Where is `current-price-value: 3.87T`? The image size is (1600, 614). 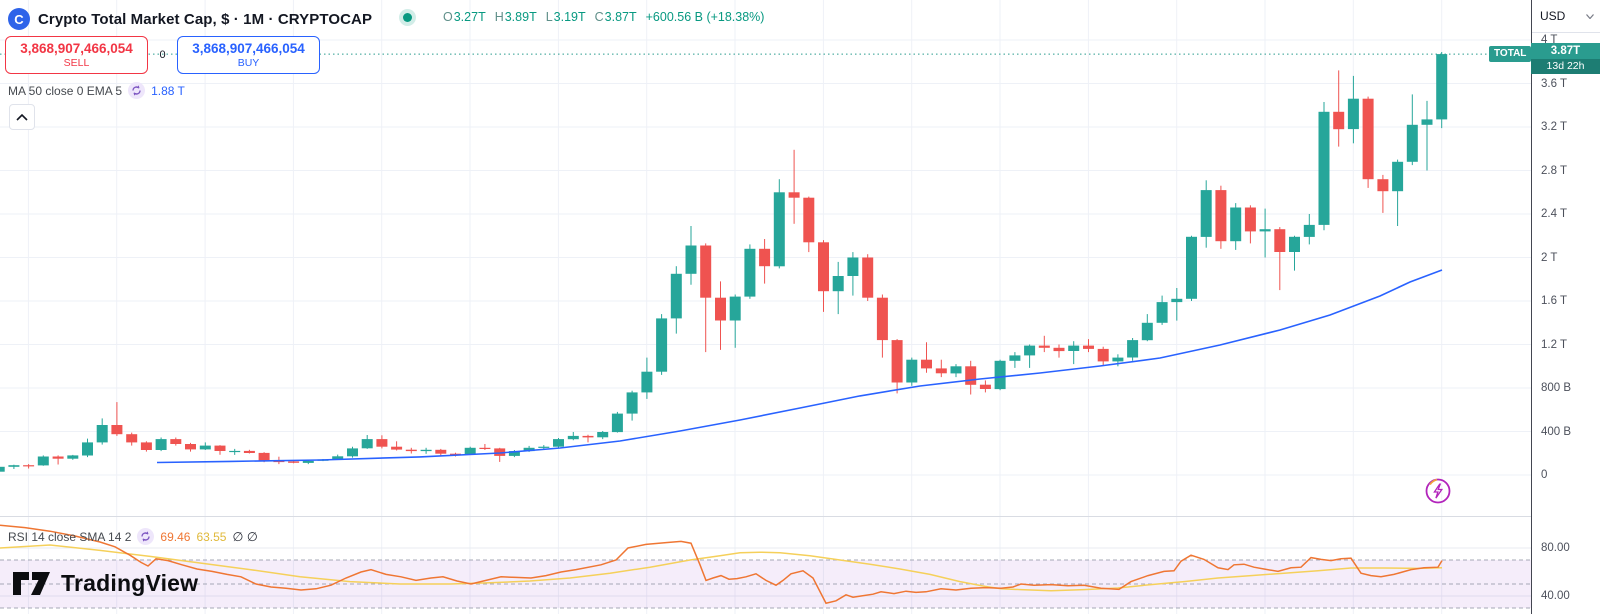 current-price-value: 3.87T is located at coordinates (1565, 51).